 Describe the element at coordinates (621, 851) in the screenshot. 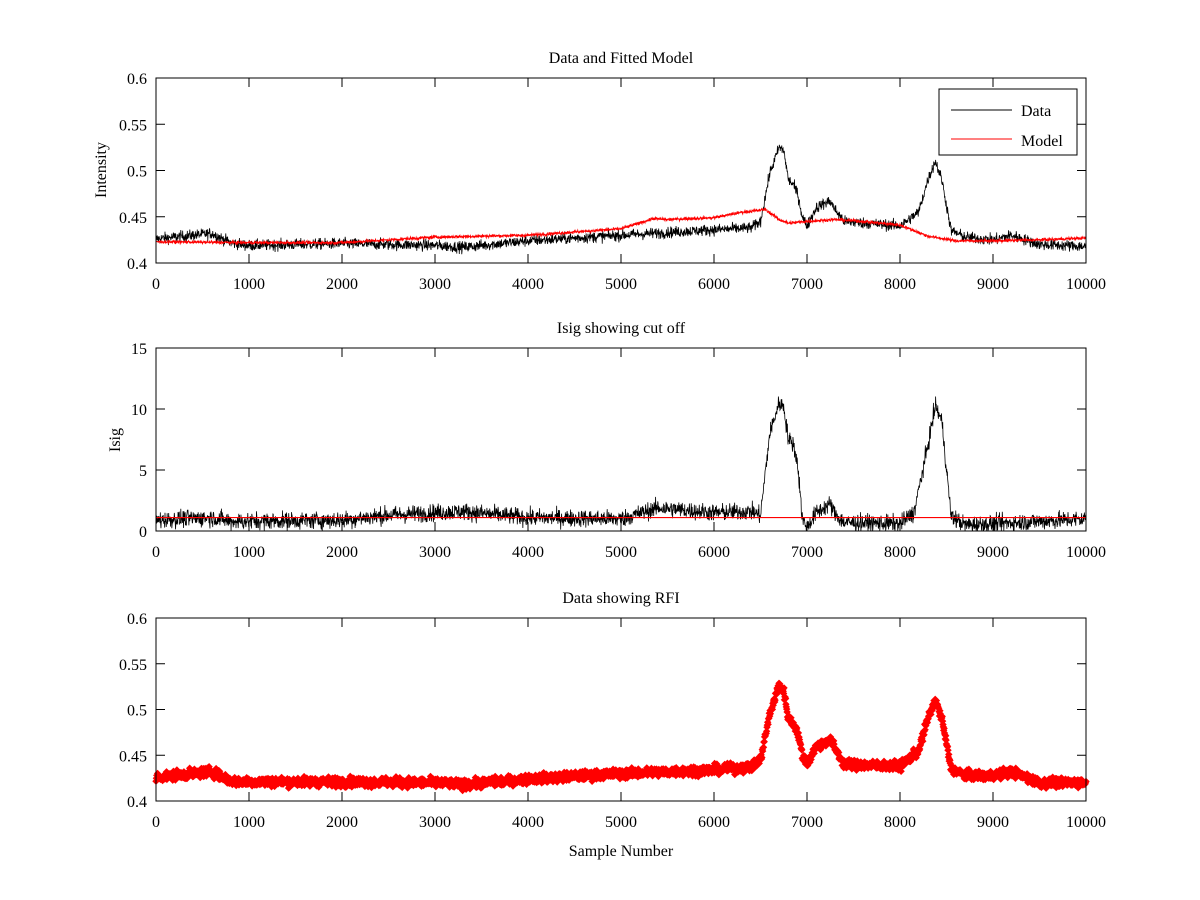

I see `x-axis-label: Sample Number` at that location.